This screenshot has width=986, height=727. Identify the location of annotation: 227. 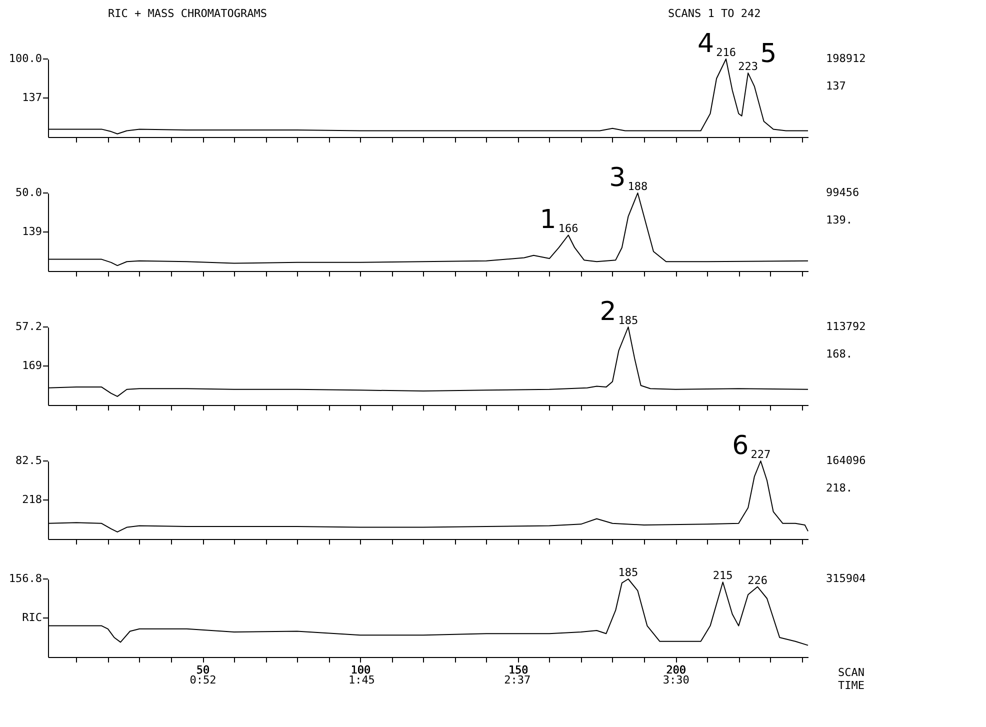
(760, 454).